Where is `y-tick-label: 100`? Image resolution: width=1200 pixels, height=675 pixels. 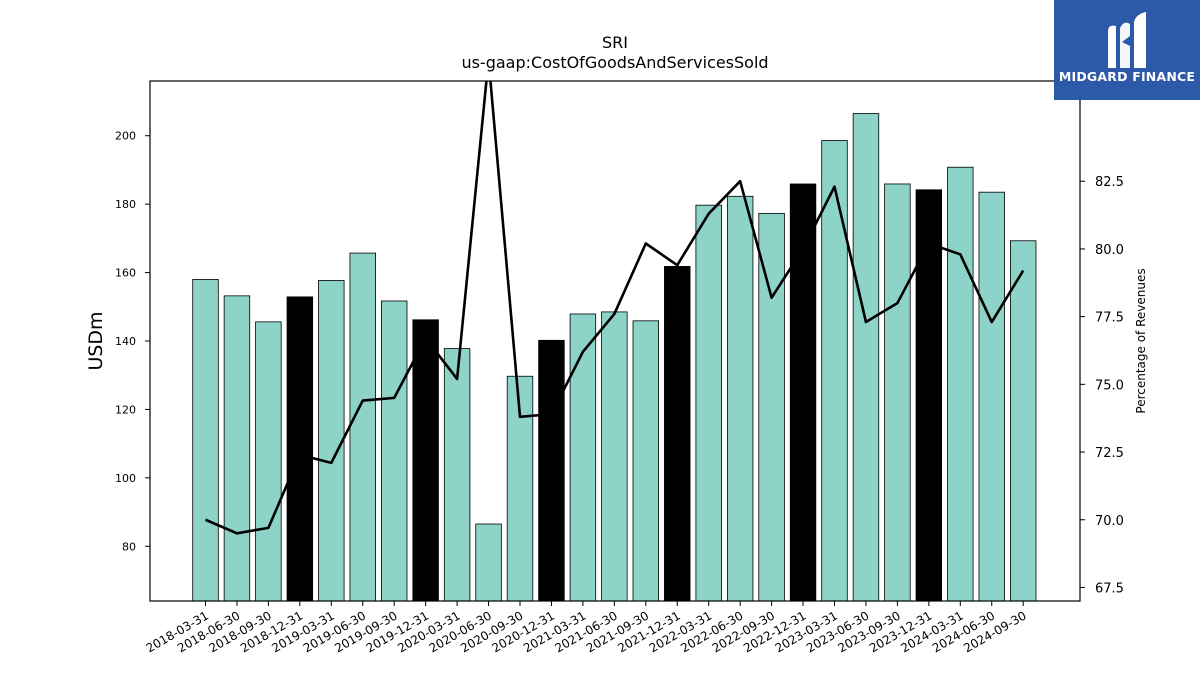 y-tick-label: 100 is located at coordinates (125, 478).